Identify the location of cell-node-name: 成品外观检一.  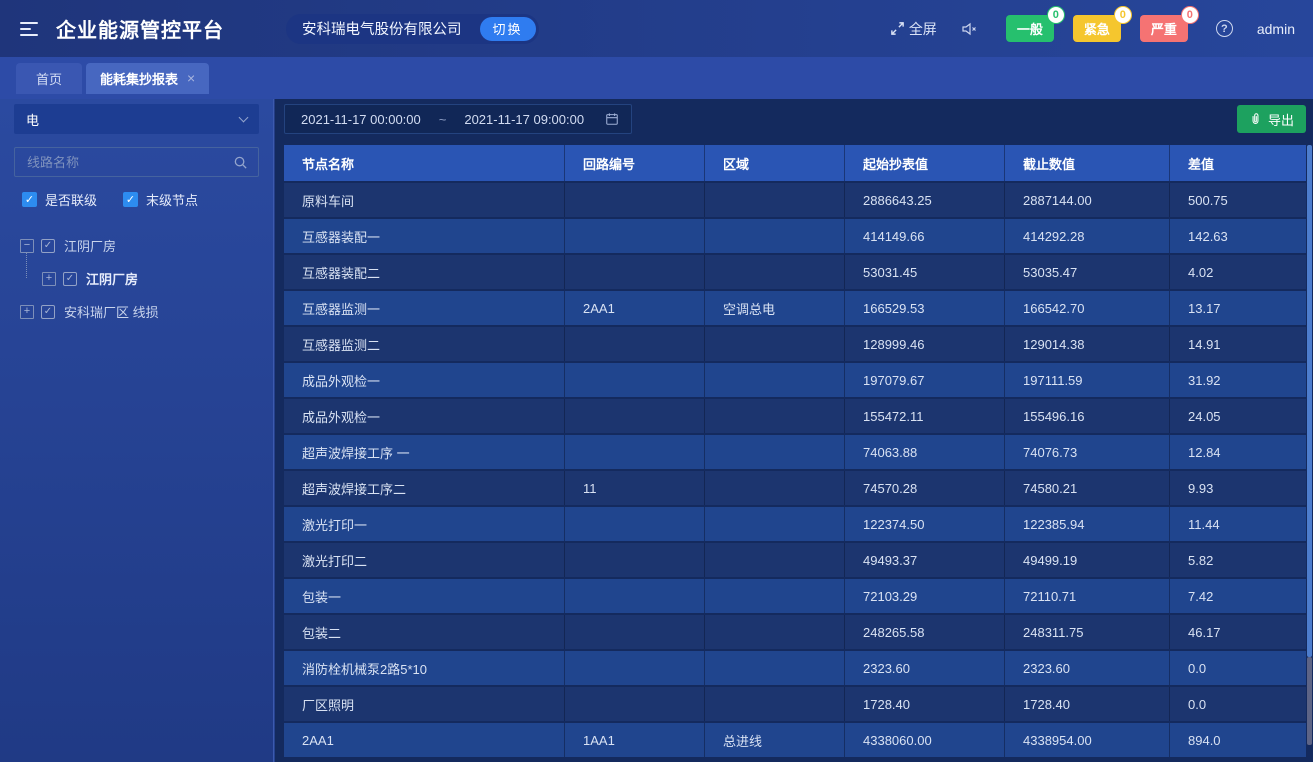
(341, 417).